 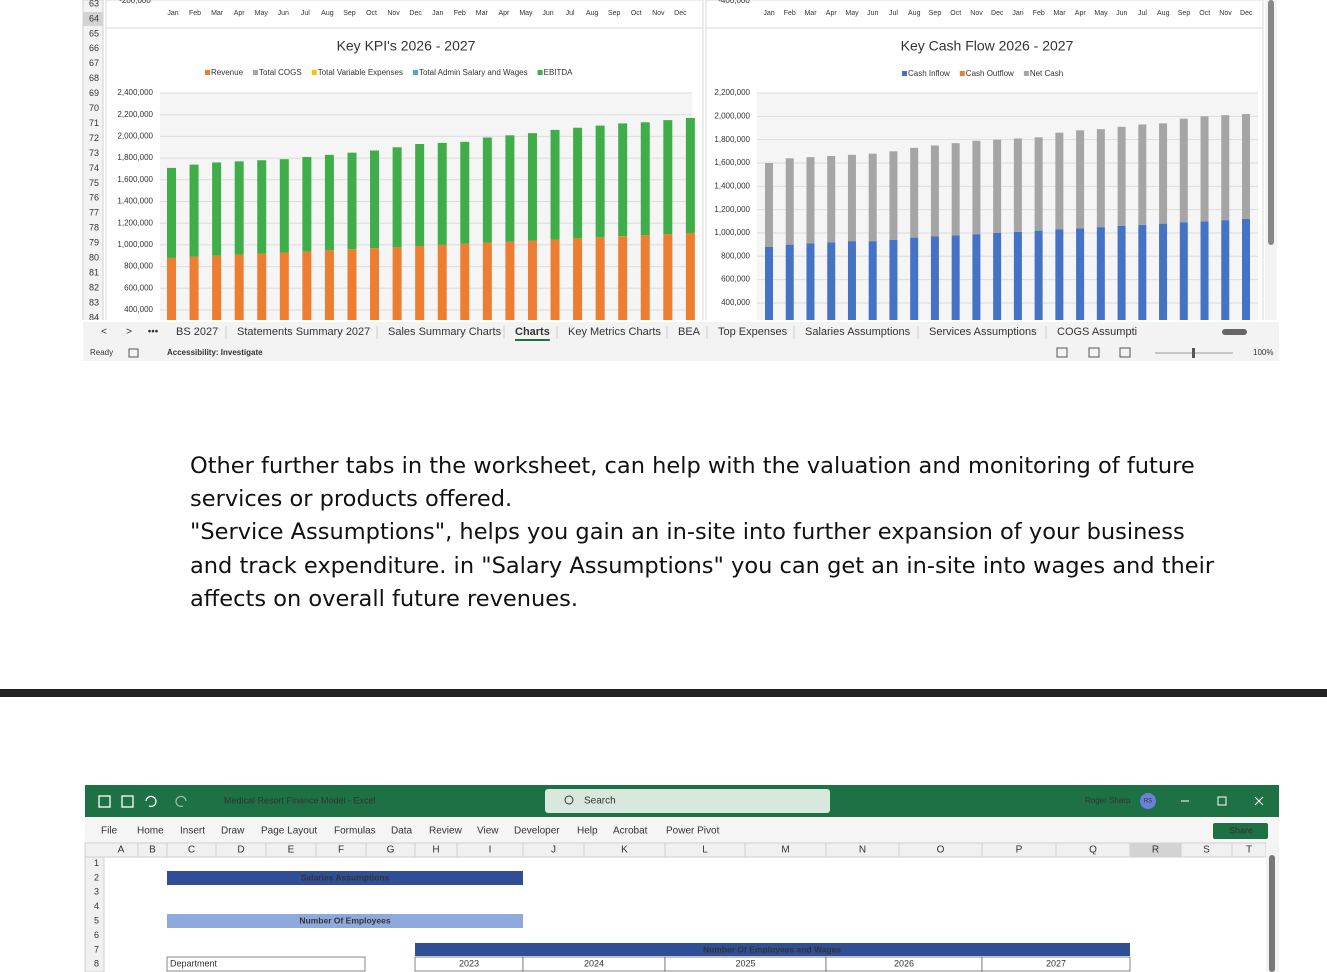 I want to click on menu-item: Acrobat, so click(x=630, y=831).